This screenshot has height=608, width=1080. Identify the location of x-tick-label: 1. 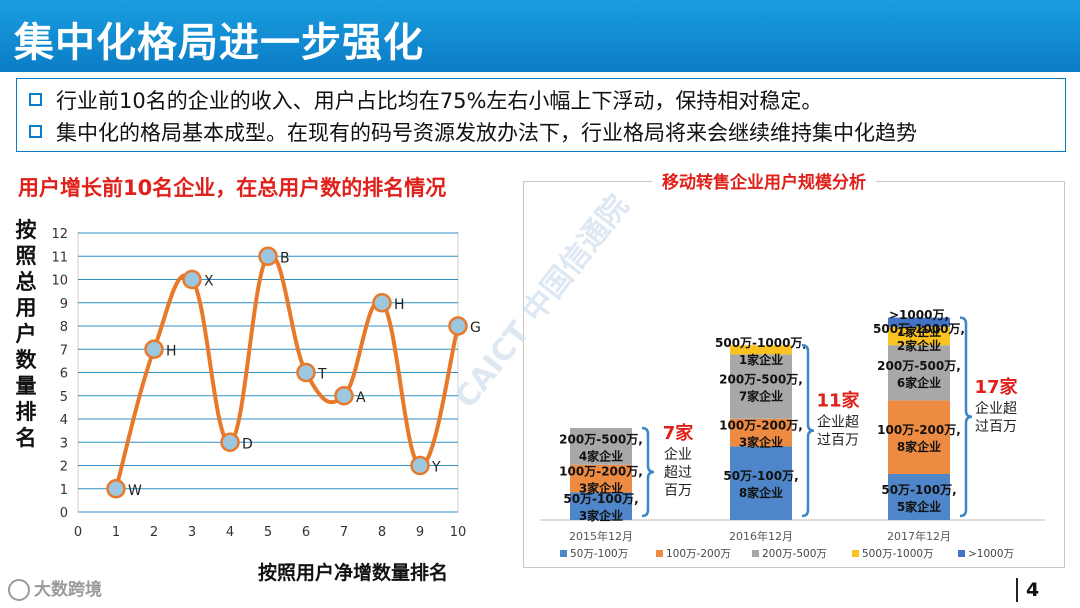
(116, 532).